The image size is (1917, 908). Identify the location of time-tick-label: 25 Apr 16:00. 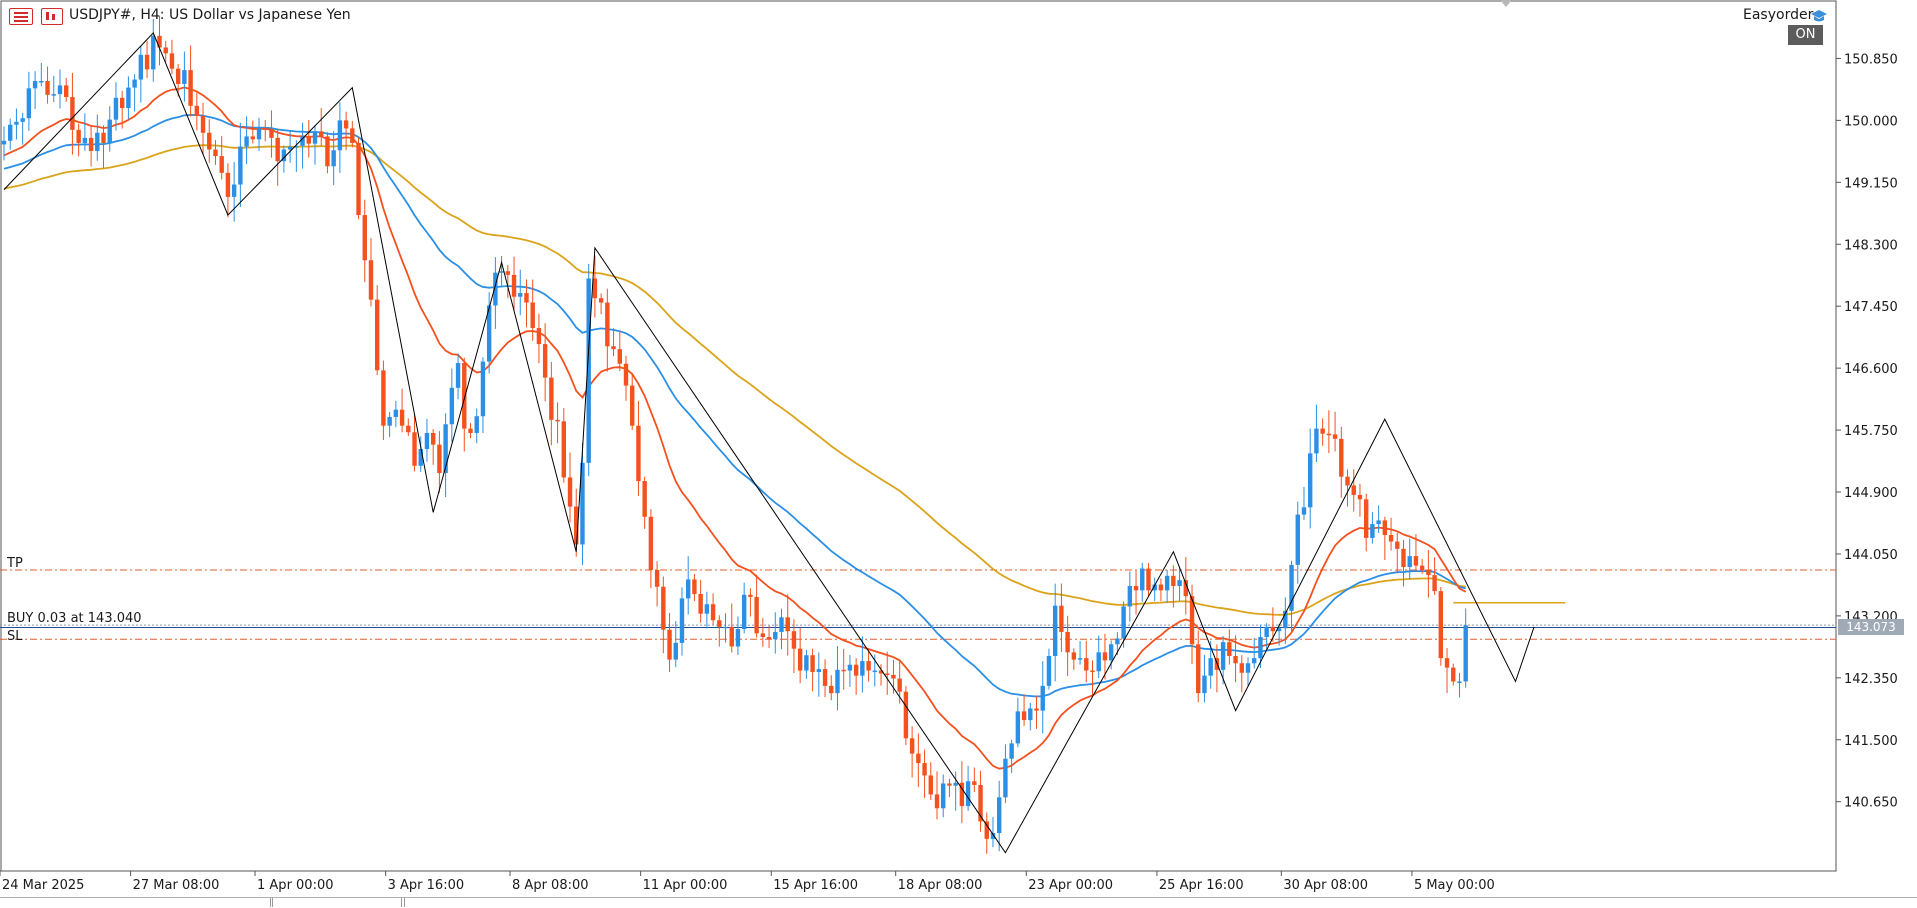
(1201, 885).